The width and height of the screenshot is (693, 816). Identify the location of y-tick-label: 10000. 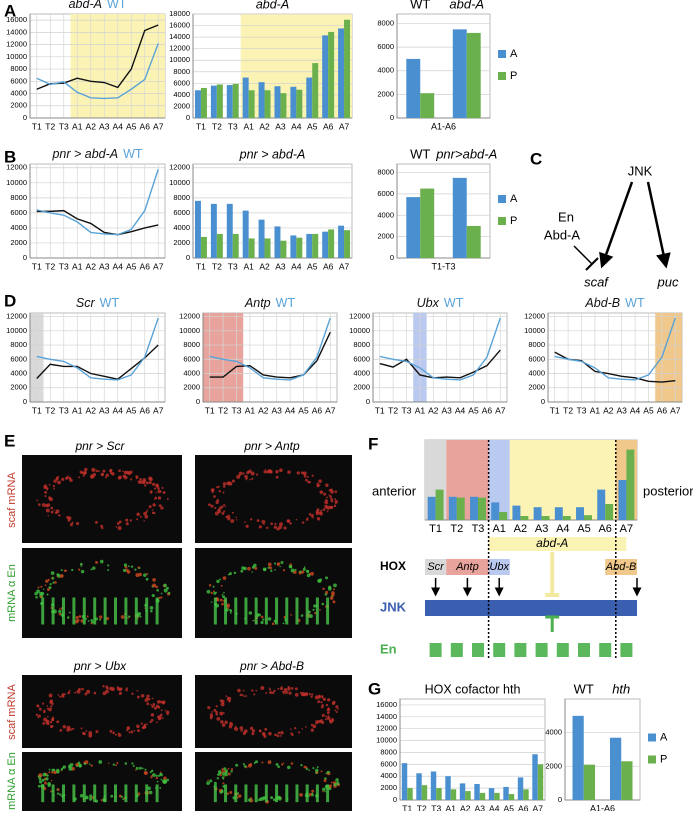
(16, 182).